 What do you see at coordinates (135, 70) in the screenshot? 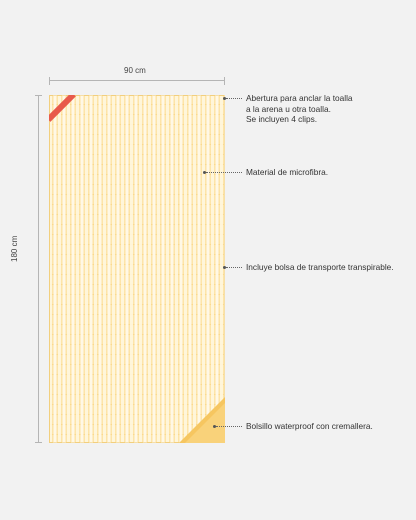
I see `width-dimension-label: 90 cm` at bounding box center [135, 70].